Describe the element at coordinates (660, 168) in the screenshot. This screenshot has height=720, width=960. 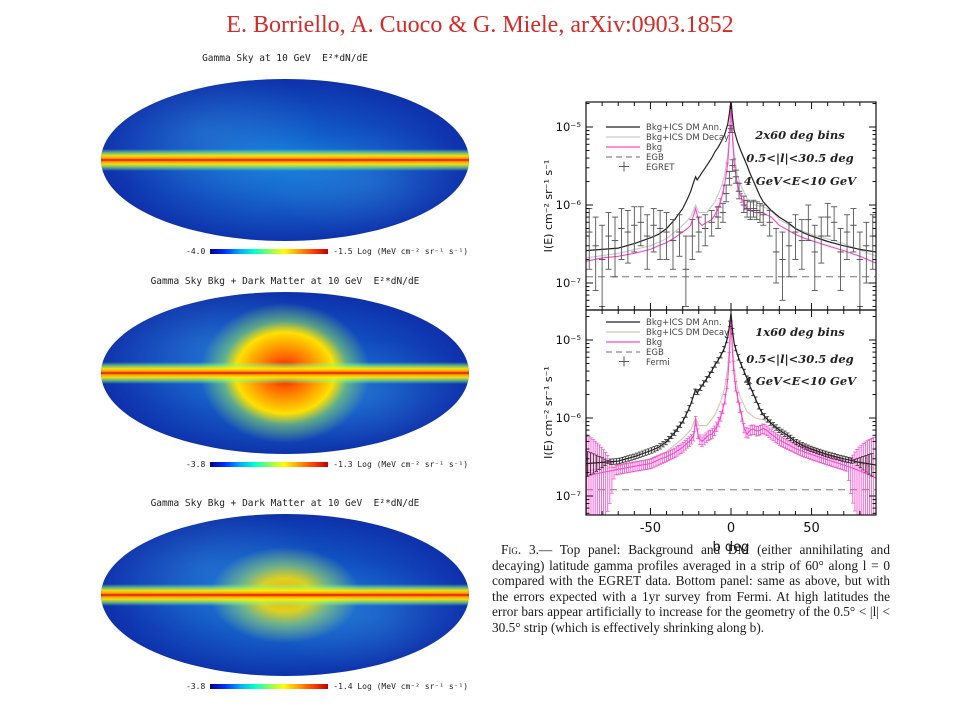
I see `svg-text: EGRET` at that location.